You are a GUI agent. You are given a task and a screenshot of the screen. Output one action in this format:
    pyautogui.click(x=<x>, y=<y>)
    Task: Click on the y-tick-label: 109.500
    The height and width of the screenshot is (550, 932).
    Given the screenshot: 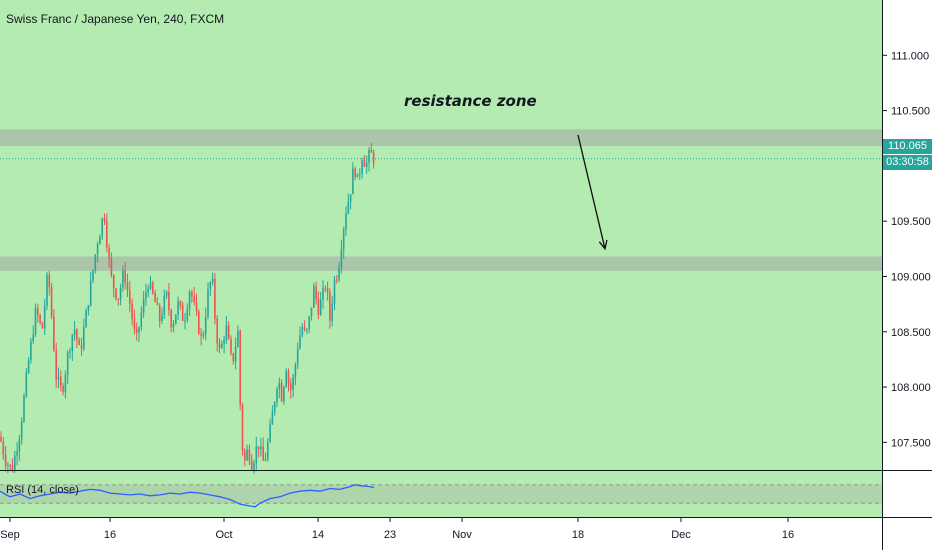 What is the action you would take?
    pyautogui.click(x=911, y=222)
    